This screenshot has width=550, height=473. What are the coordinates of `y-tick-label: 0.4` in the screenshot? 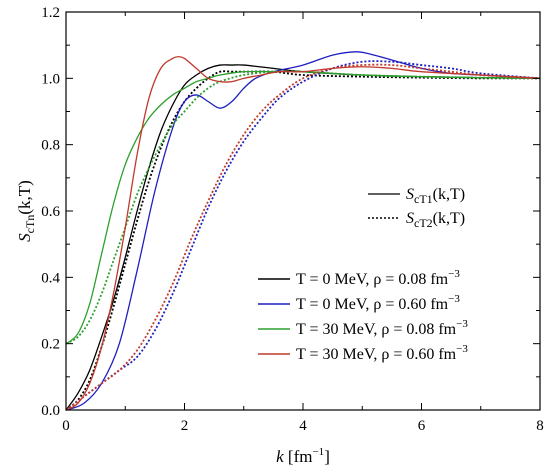 It's located at (50, 278).